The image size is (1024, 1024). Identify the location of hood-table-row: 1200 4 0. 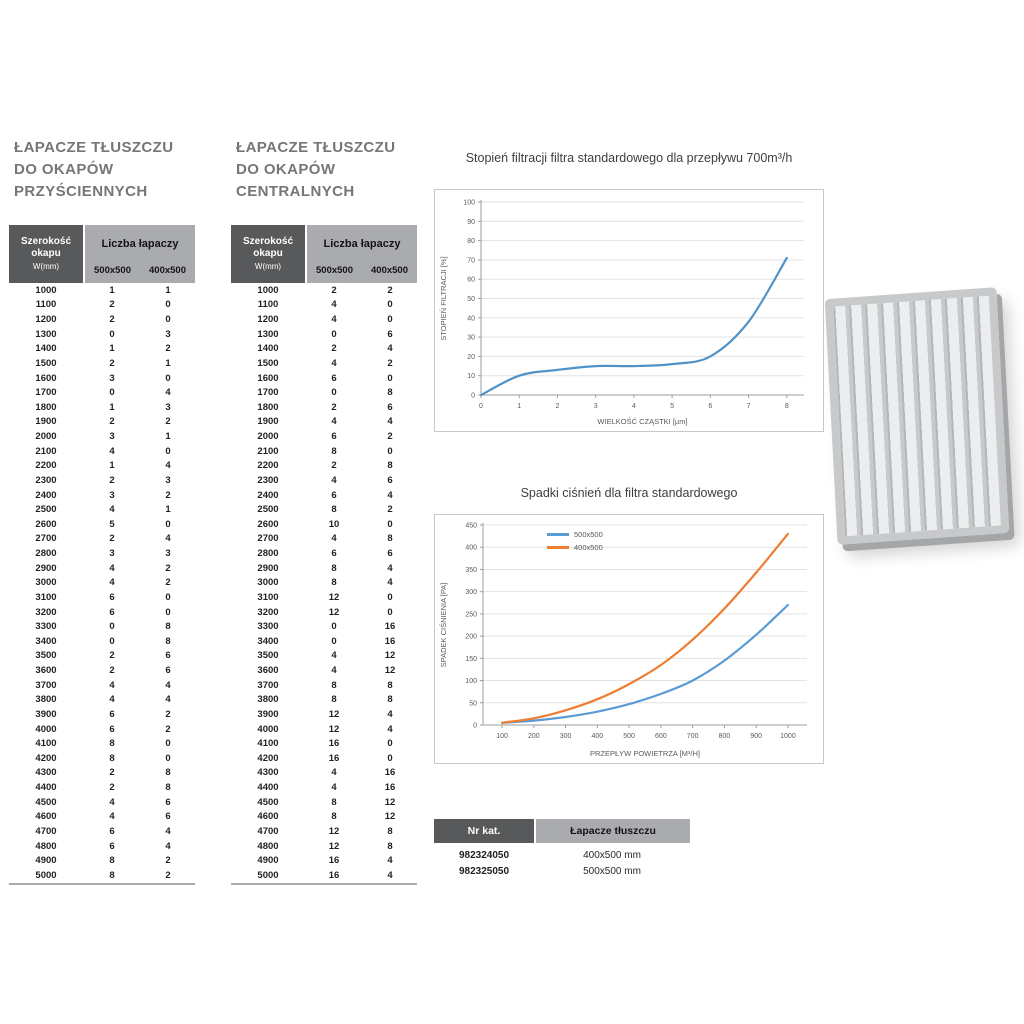
(324, 319).